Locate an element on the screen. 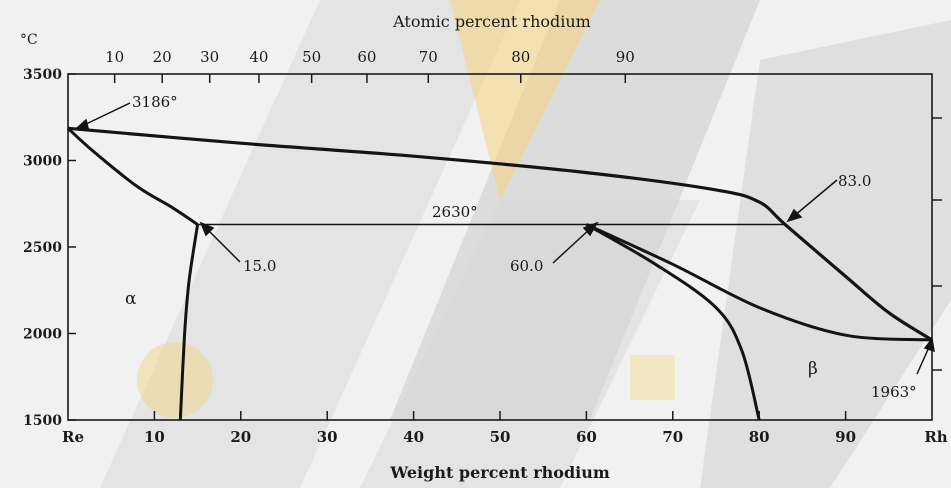  beta-solvus-curve is located at coordinates (673, 322).